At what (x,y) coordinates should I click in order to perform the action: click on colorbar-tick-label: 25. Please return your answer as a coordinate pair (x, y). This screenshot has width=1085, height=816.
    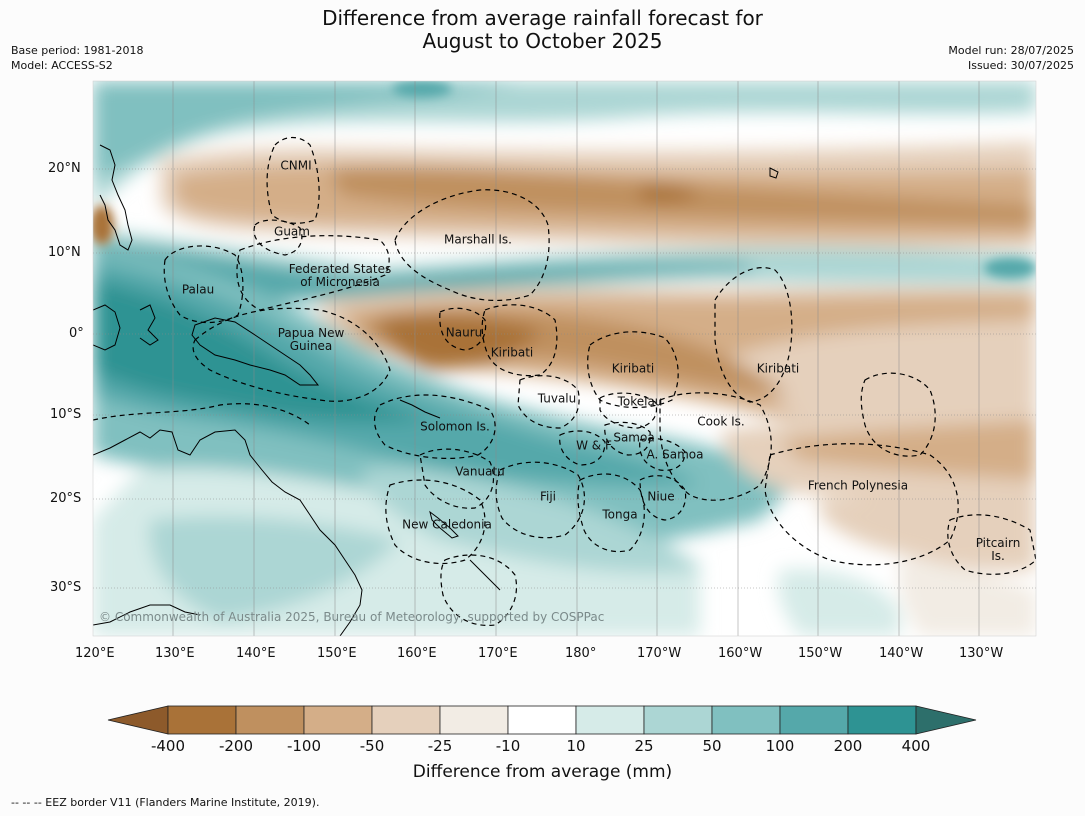
    Looking at the image, I should click on (644, 746).